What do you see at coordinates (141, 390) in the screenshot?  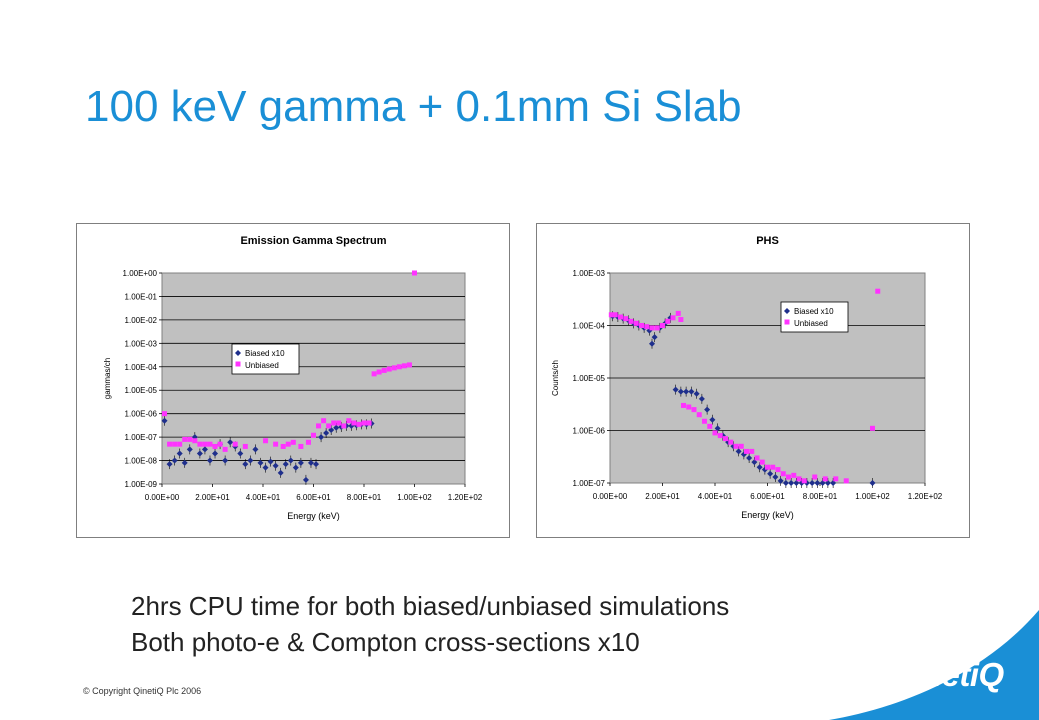 I see `y-tick-label: 1.00E-05` at bounding box center [141, 390].